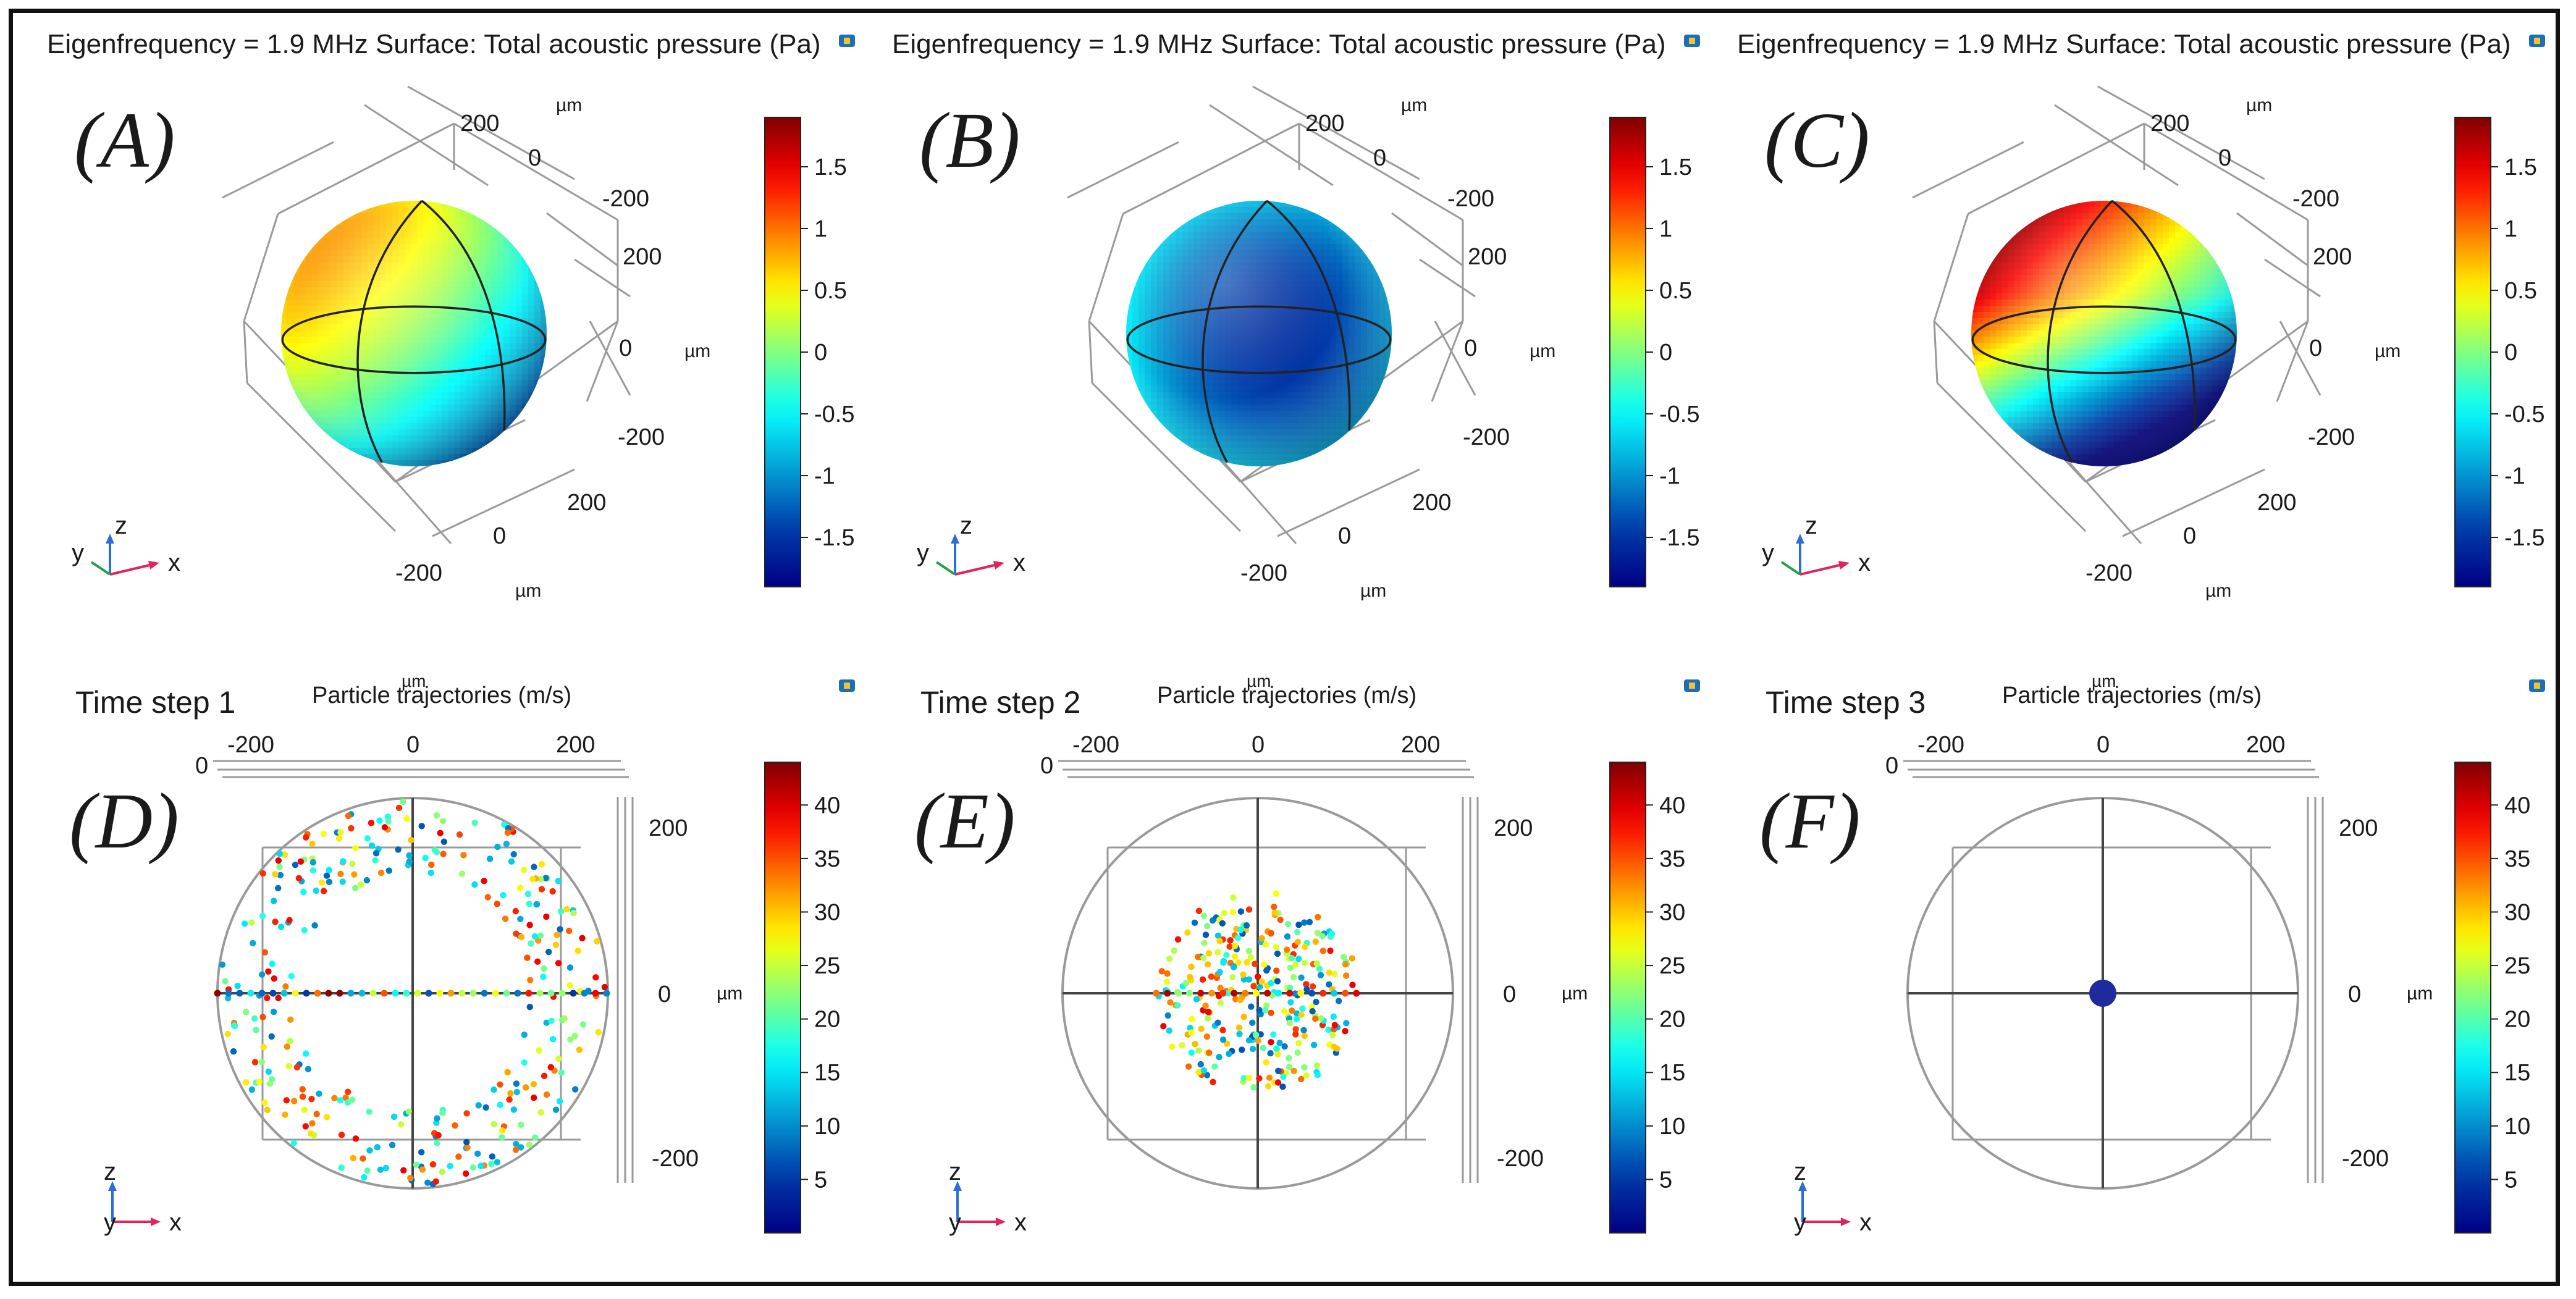 The image size is (2576, 1299). I want to click on export-icon-inner, so click(847, 686).